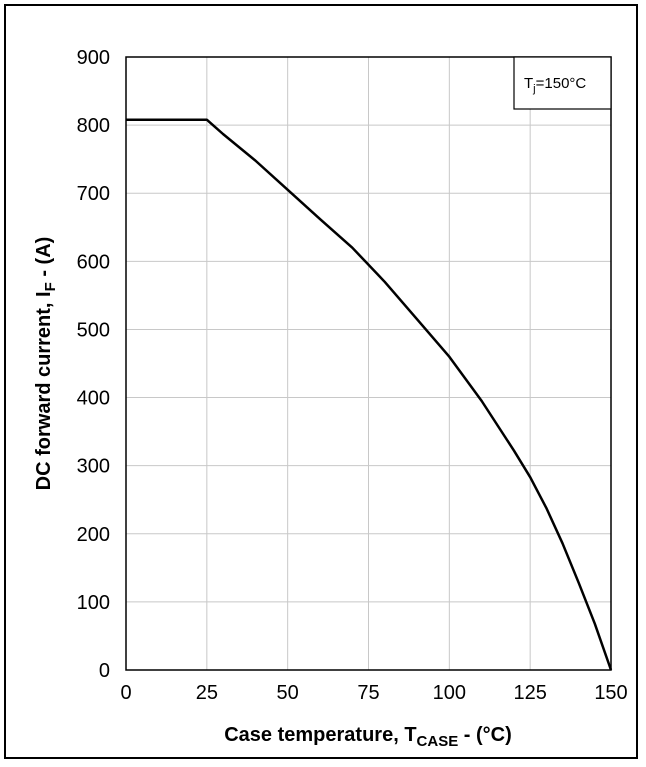 The image size is (646, 767). Describe the element at coordinates (46, 364) in the screenshot. I see `y-axis-label: DC forward current, IF - (A)` at that location.